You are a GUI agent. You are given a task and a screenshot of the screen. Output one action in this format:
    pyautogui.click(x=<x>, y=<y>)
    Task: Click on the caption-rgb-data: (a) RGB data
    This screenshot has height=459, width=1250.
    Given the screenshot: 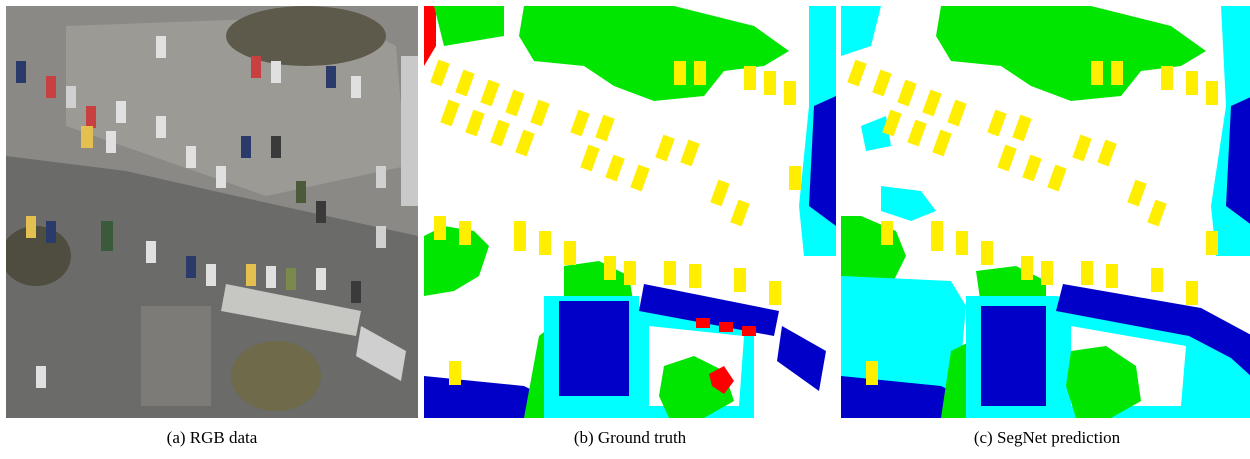 What is the action you would take?
    pyautogui.click(x=212, y=437)
    